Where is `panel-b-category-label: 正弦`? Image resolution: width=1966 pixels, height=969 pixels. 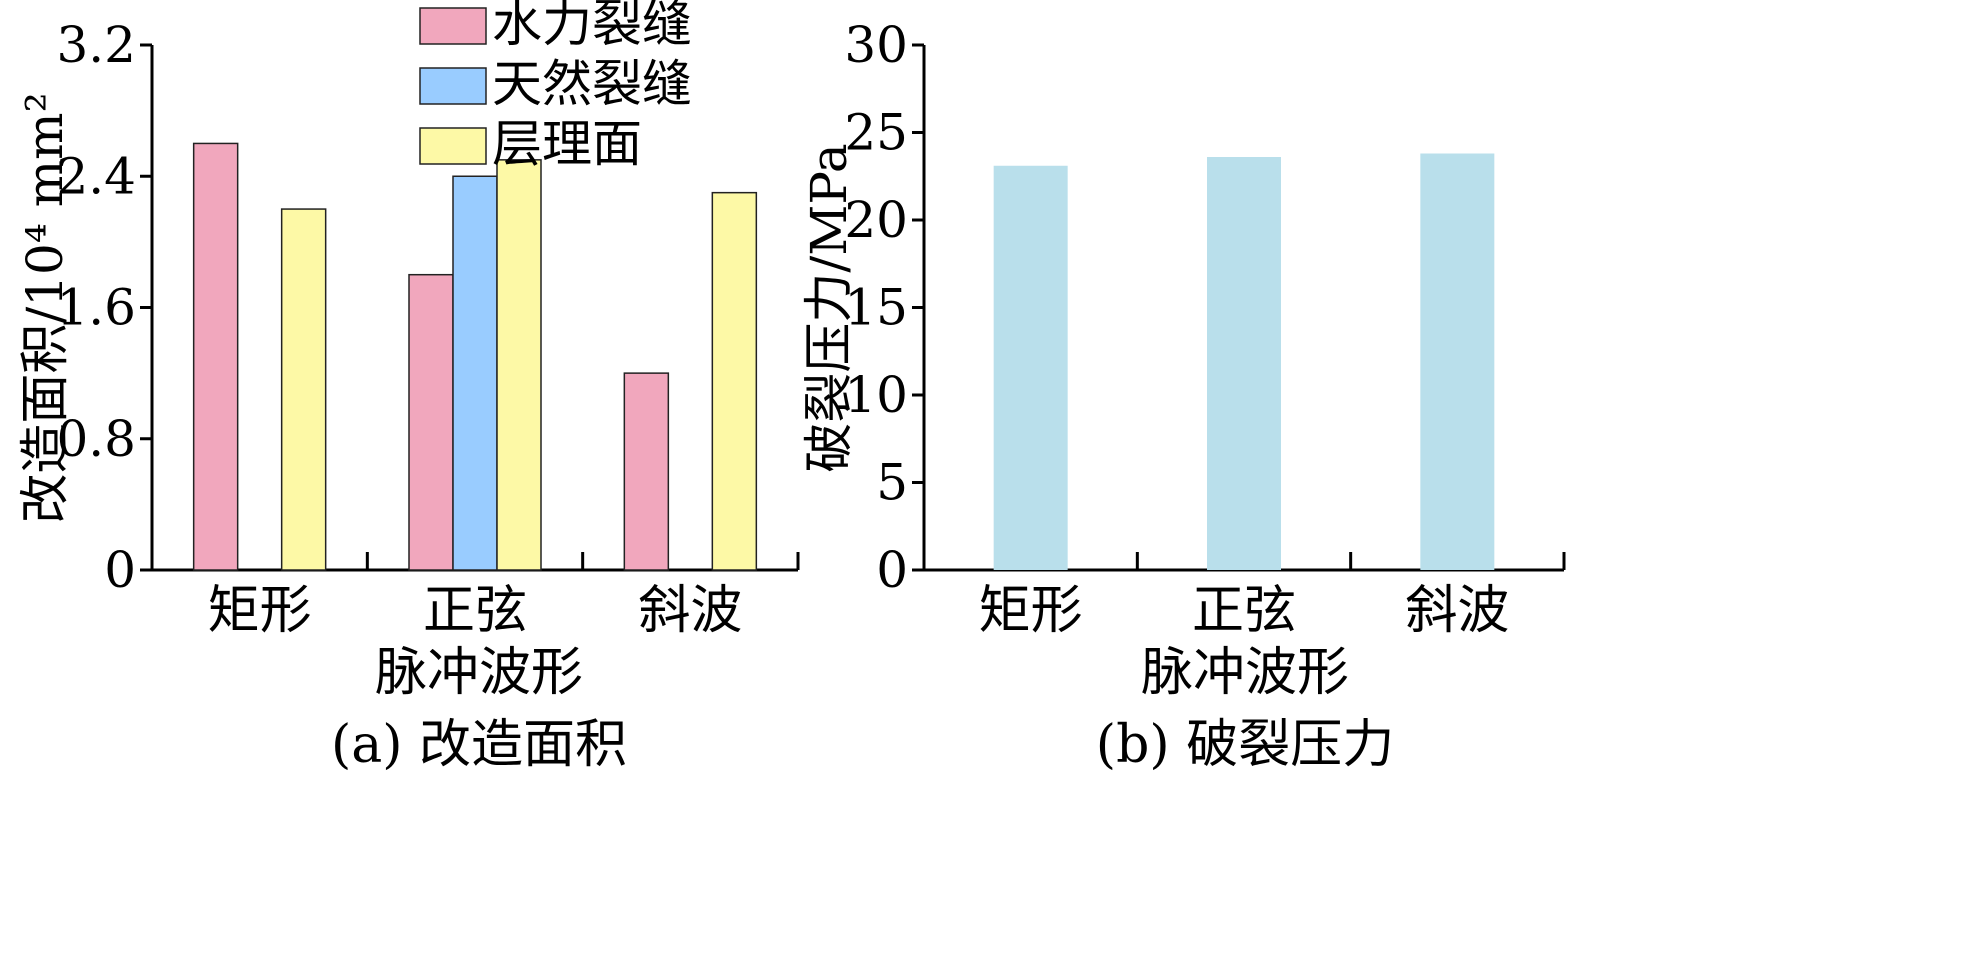
panel-b-category-label: 正弦 is located at coordinates (1244, 611).